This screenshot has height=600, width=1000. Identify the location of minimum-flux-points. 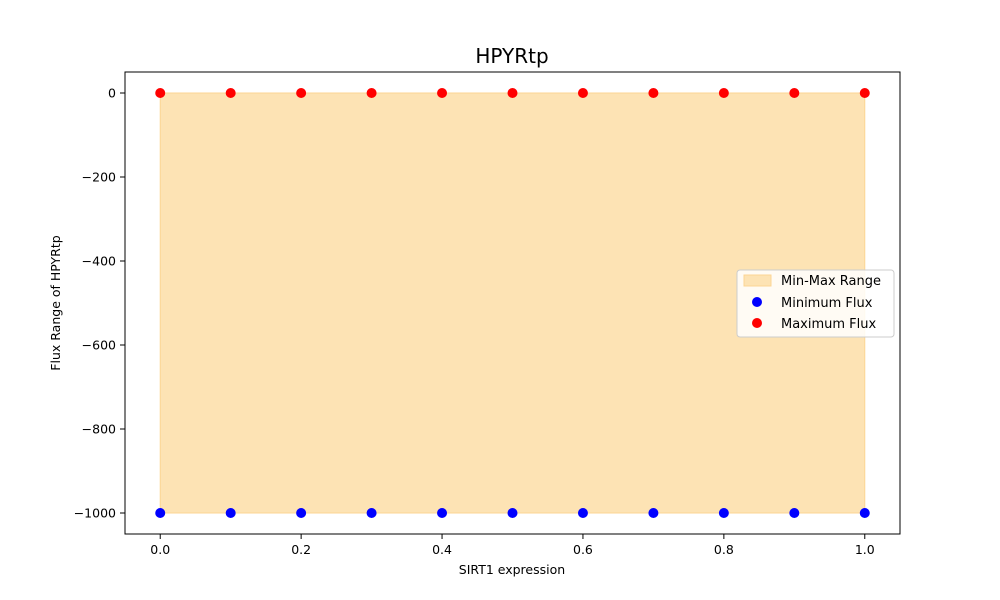
(512, 513).